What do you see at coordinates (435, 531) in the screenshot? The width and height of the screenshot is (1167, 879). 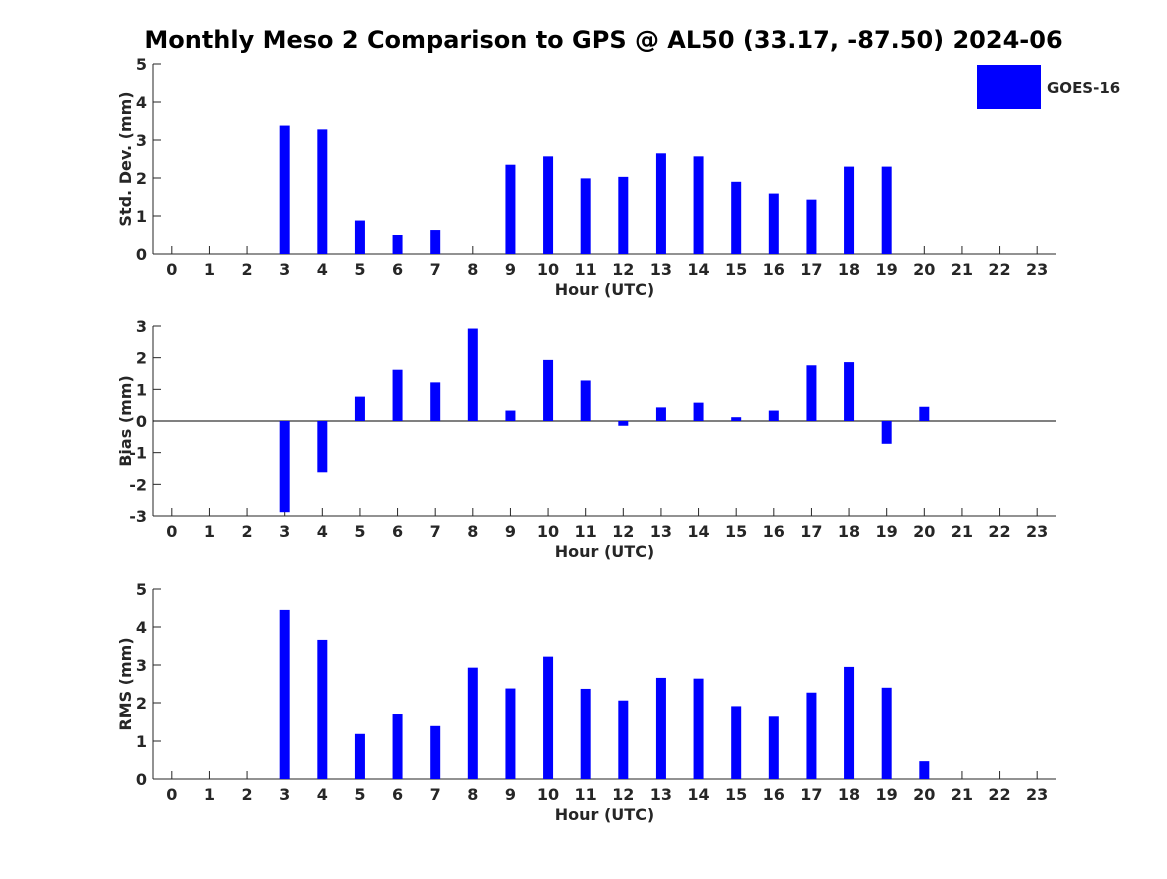 I see `x-tick-label: 7` at bounding box center [435, 531].